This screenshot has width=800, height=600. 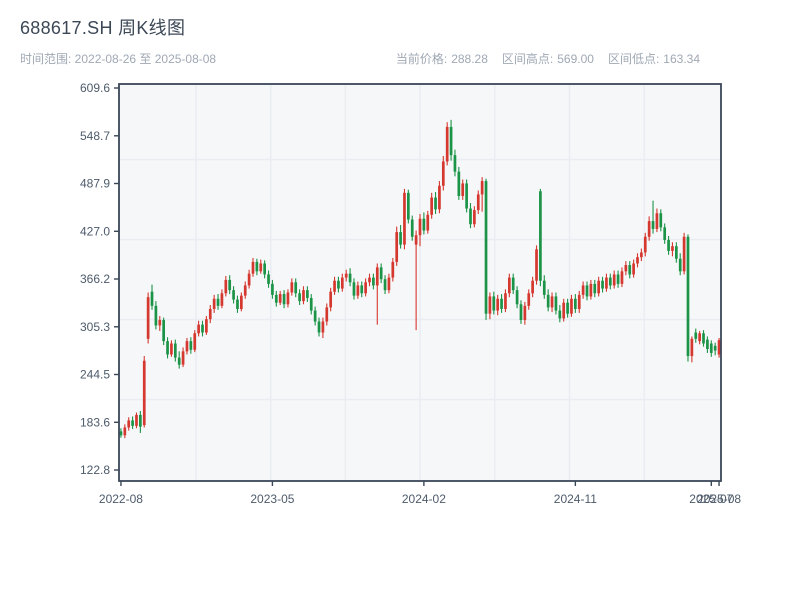 I want to click on x-tick-label: 2025-08, so click(x=719, y=499).